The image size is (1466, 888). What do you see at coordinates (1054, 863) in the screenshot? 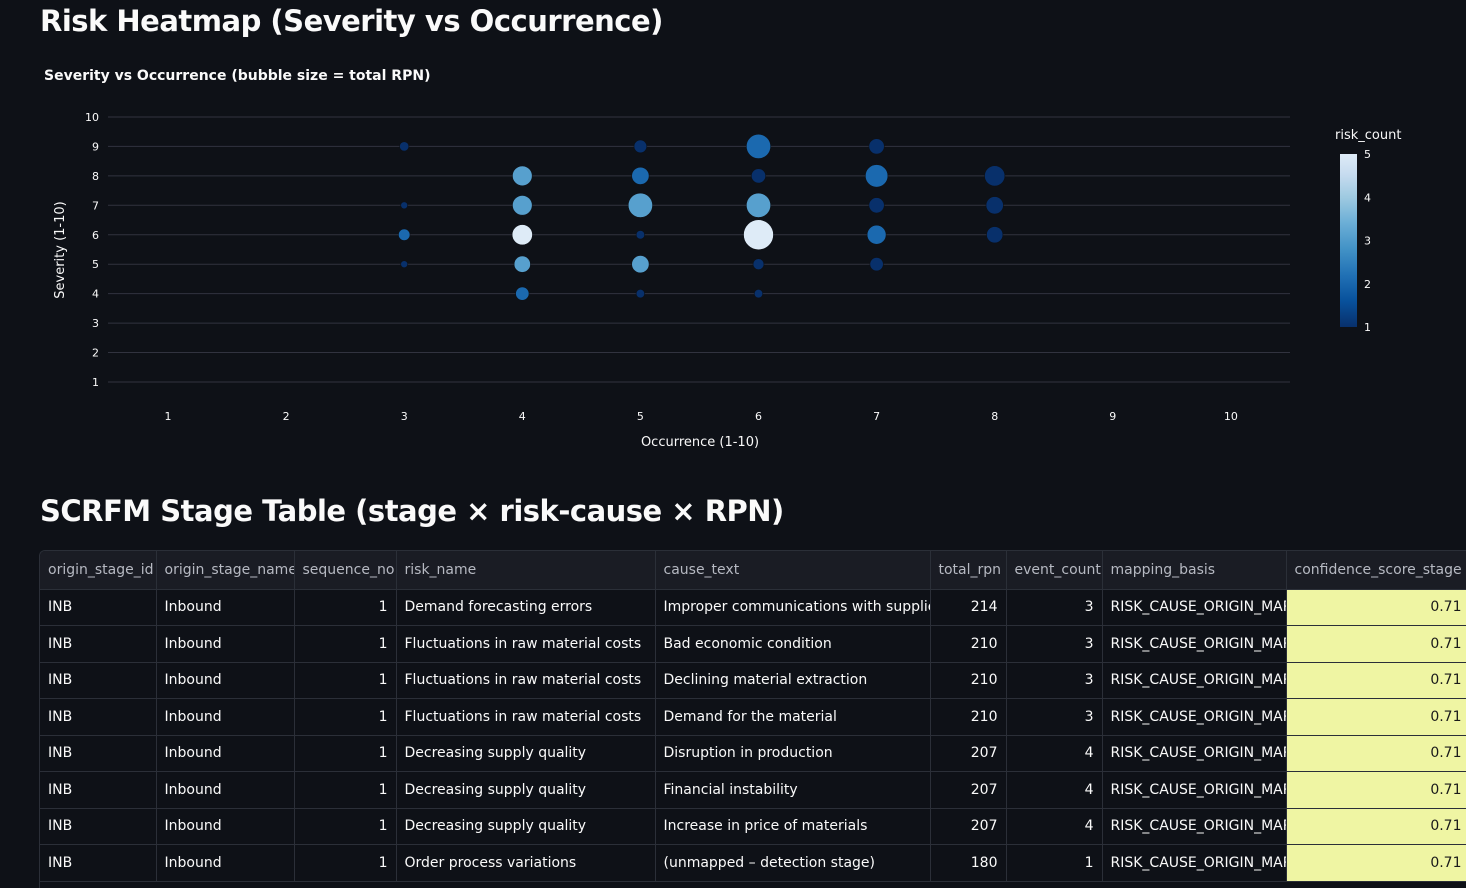
I see `table-cell-event-count: 1` at bounding box center [1054, 863].